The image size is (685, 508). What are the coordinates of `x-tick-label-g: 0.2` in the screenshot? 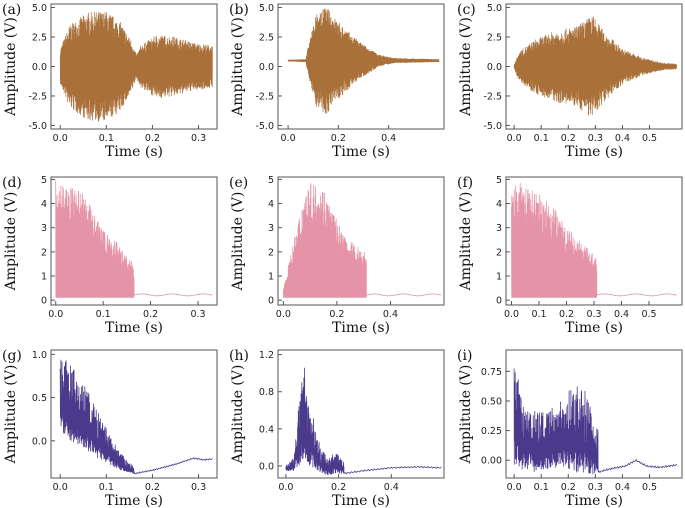 It's located at (152, 487).